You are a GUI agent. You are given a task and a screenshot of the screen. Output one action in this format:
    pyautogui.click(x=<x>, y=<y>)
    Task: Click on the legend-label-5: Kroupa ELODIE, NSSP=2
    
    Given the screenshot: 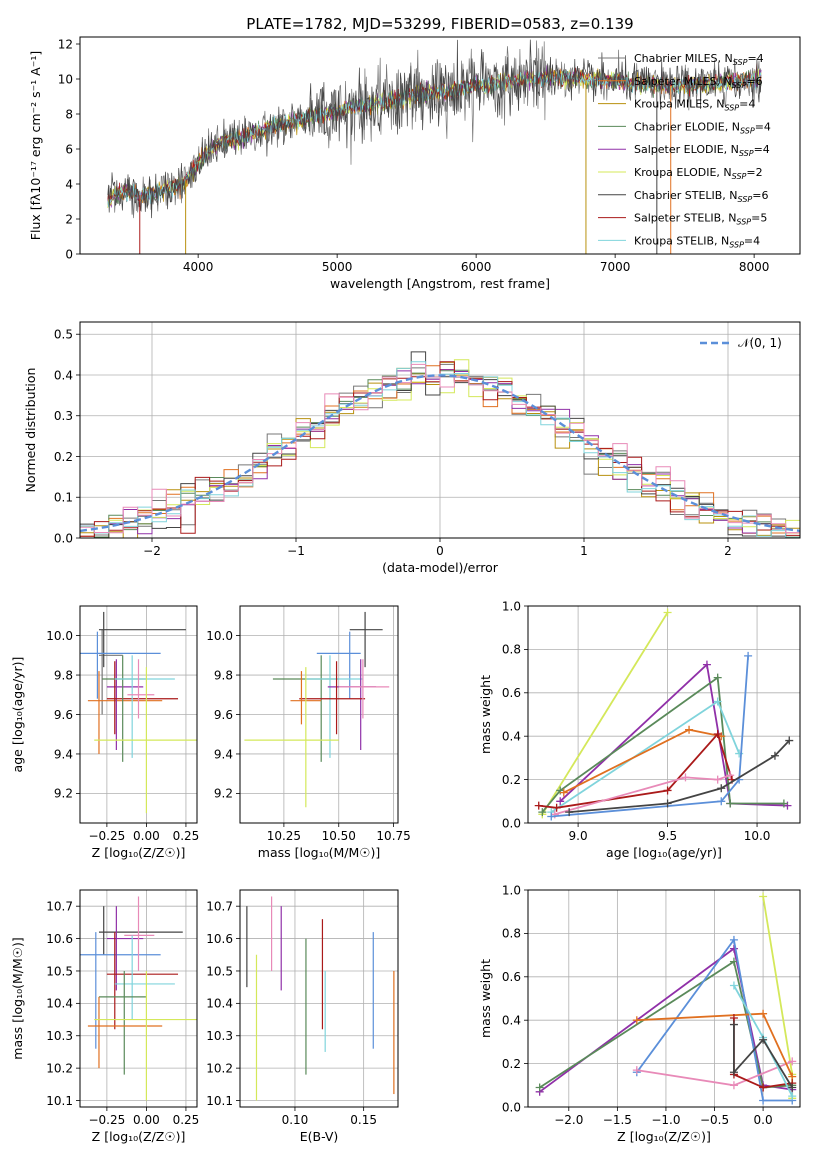 What is the action you would take?
    pyautogui.click(x=698, y=173)
    